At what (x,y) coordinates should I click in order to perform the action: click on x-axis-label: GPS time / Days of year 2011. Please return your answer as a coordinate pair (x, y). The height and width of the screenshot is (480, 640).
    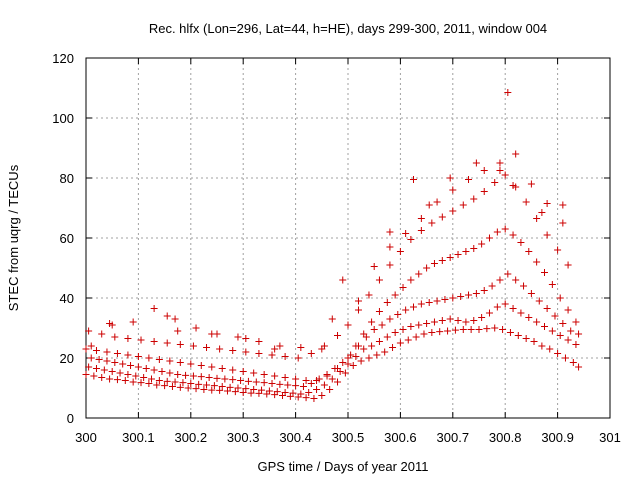
    Looking at the image, I should click on (343, 466).